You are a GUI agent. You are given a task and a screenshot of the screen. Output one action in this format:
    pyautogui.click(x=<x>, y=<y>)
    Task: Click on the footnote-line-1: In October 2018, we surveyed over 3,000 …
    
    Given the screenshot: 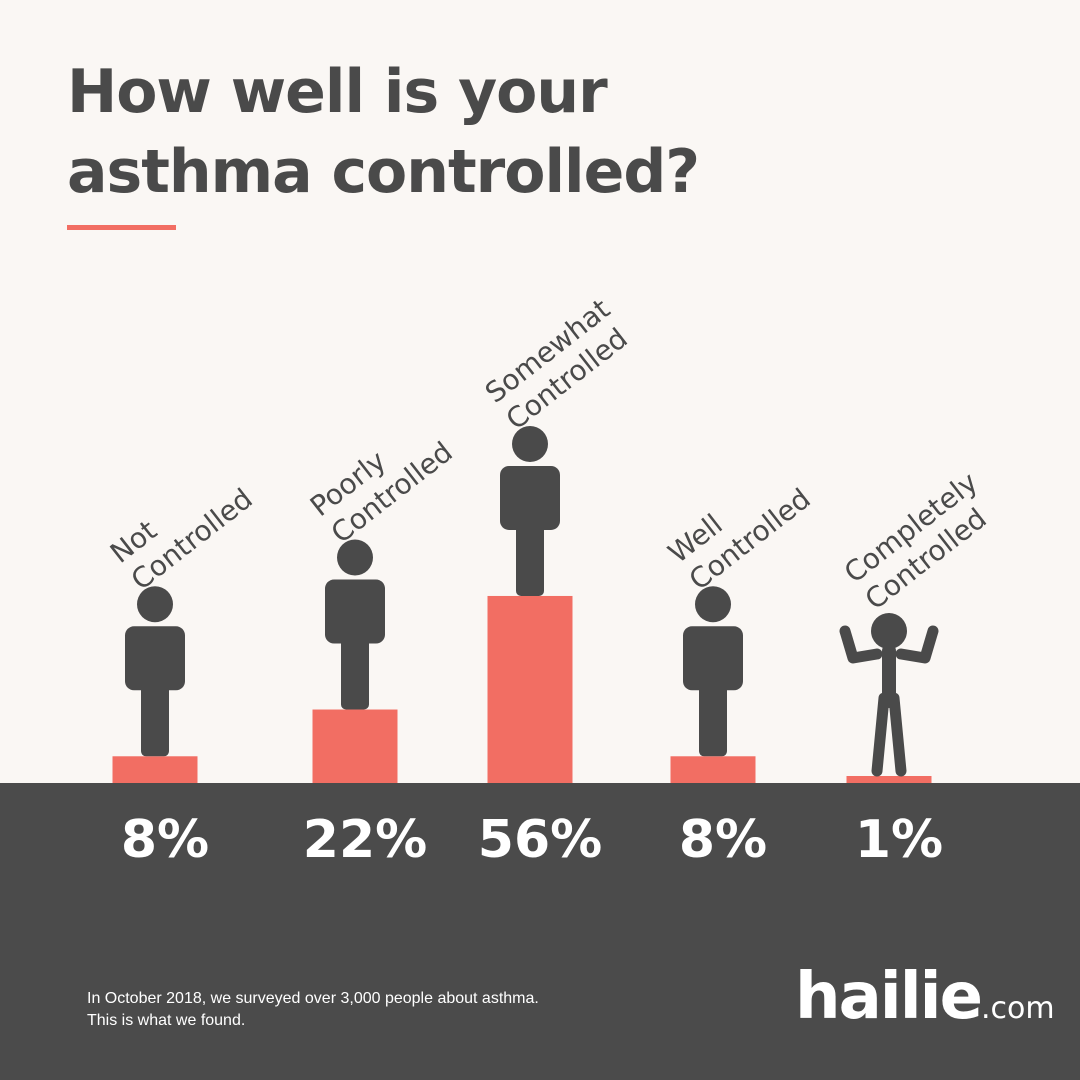 What is the action you would take?
    pyautogui.click(x=313, y=998)
    